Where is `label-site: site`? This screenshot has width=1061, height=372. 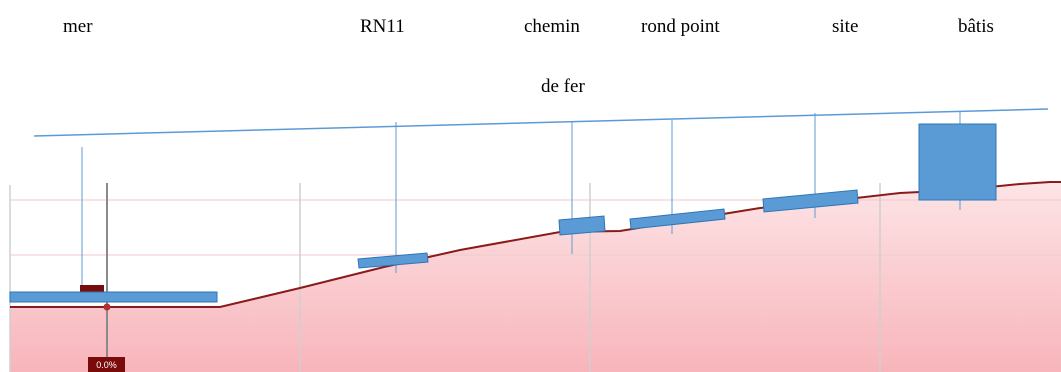 label-site: site is located at coordinates (845, 26).